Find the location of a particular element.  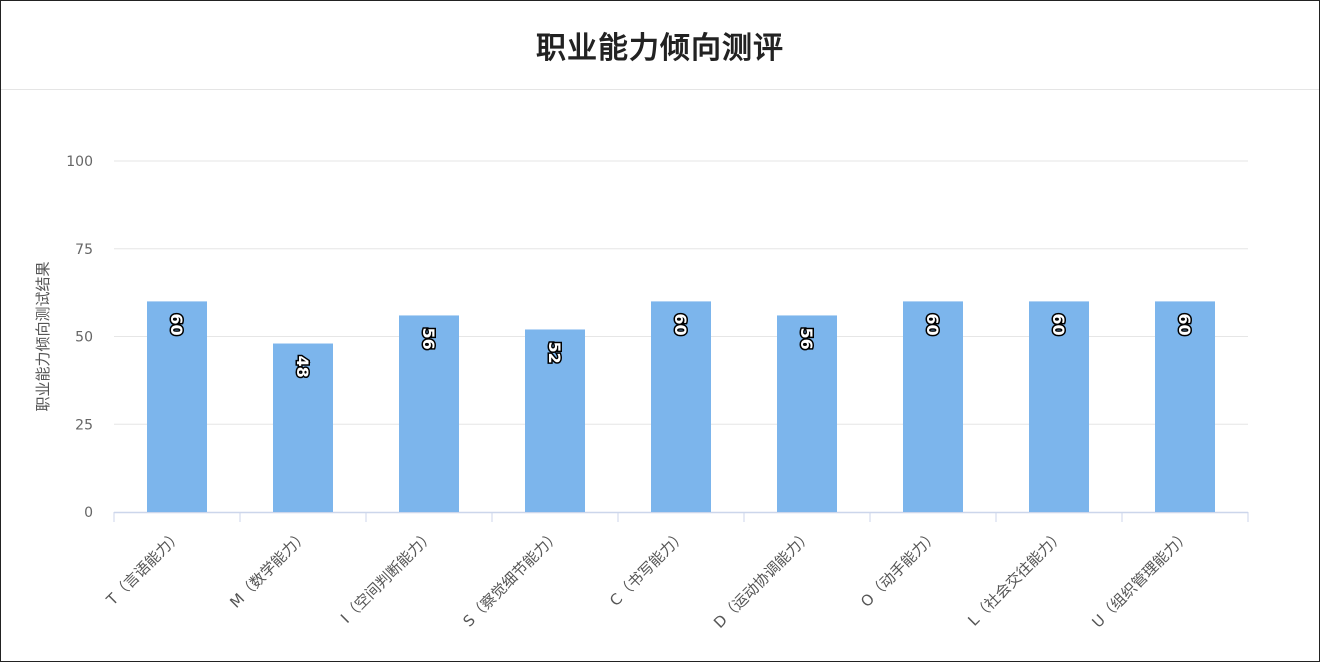

chart-header: 职业能力倾向测评 is located at coordinates (660, 45).